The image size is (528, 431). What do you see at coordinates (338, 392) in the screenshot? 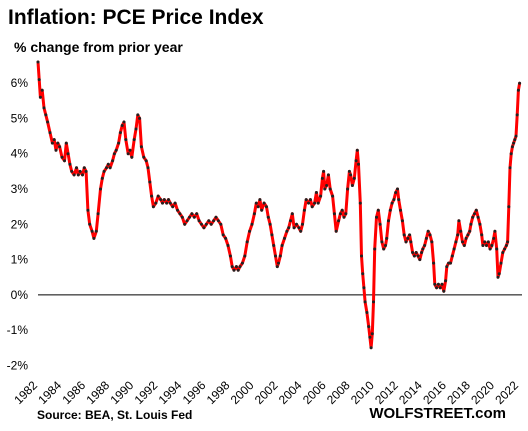
I see `x-tick-label: 2008` at bounding box center [338, 392].